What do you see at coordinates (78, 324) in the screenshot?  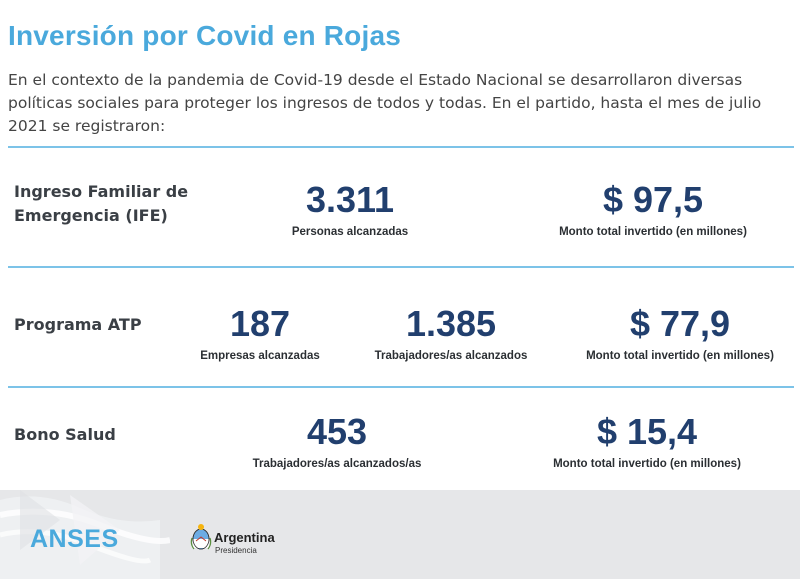 I see `row-label-atp: Programa ATP` at bounding box center [78, 324].